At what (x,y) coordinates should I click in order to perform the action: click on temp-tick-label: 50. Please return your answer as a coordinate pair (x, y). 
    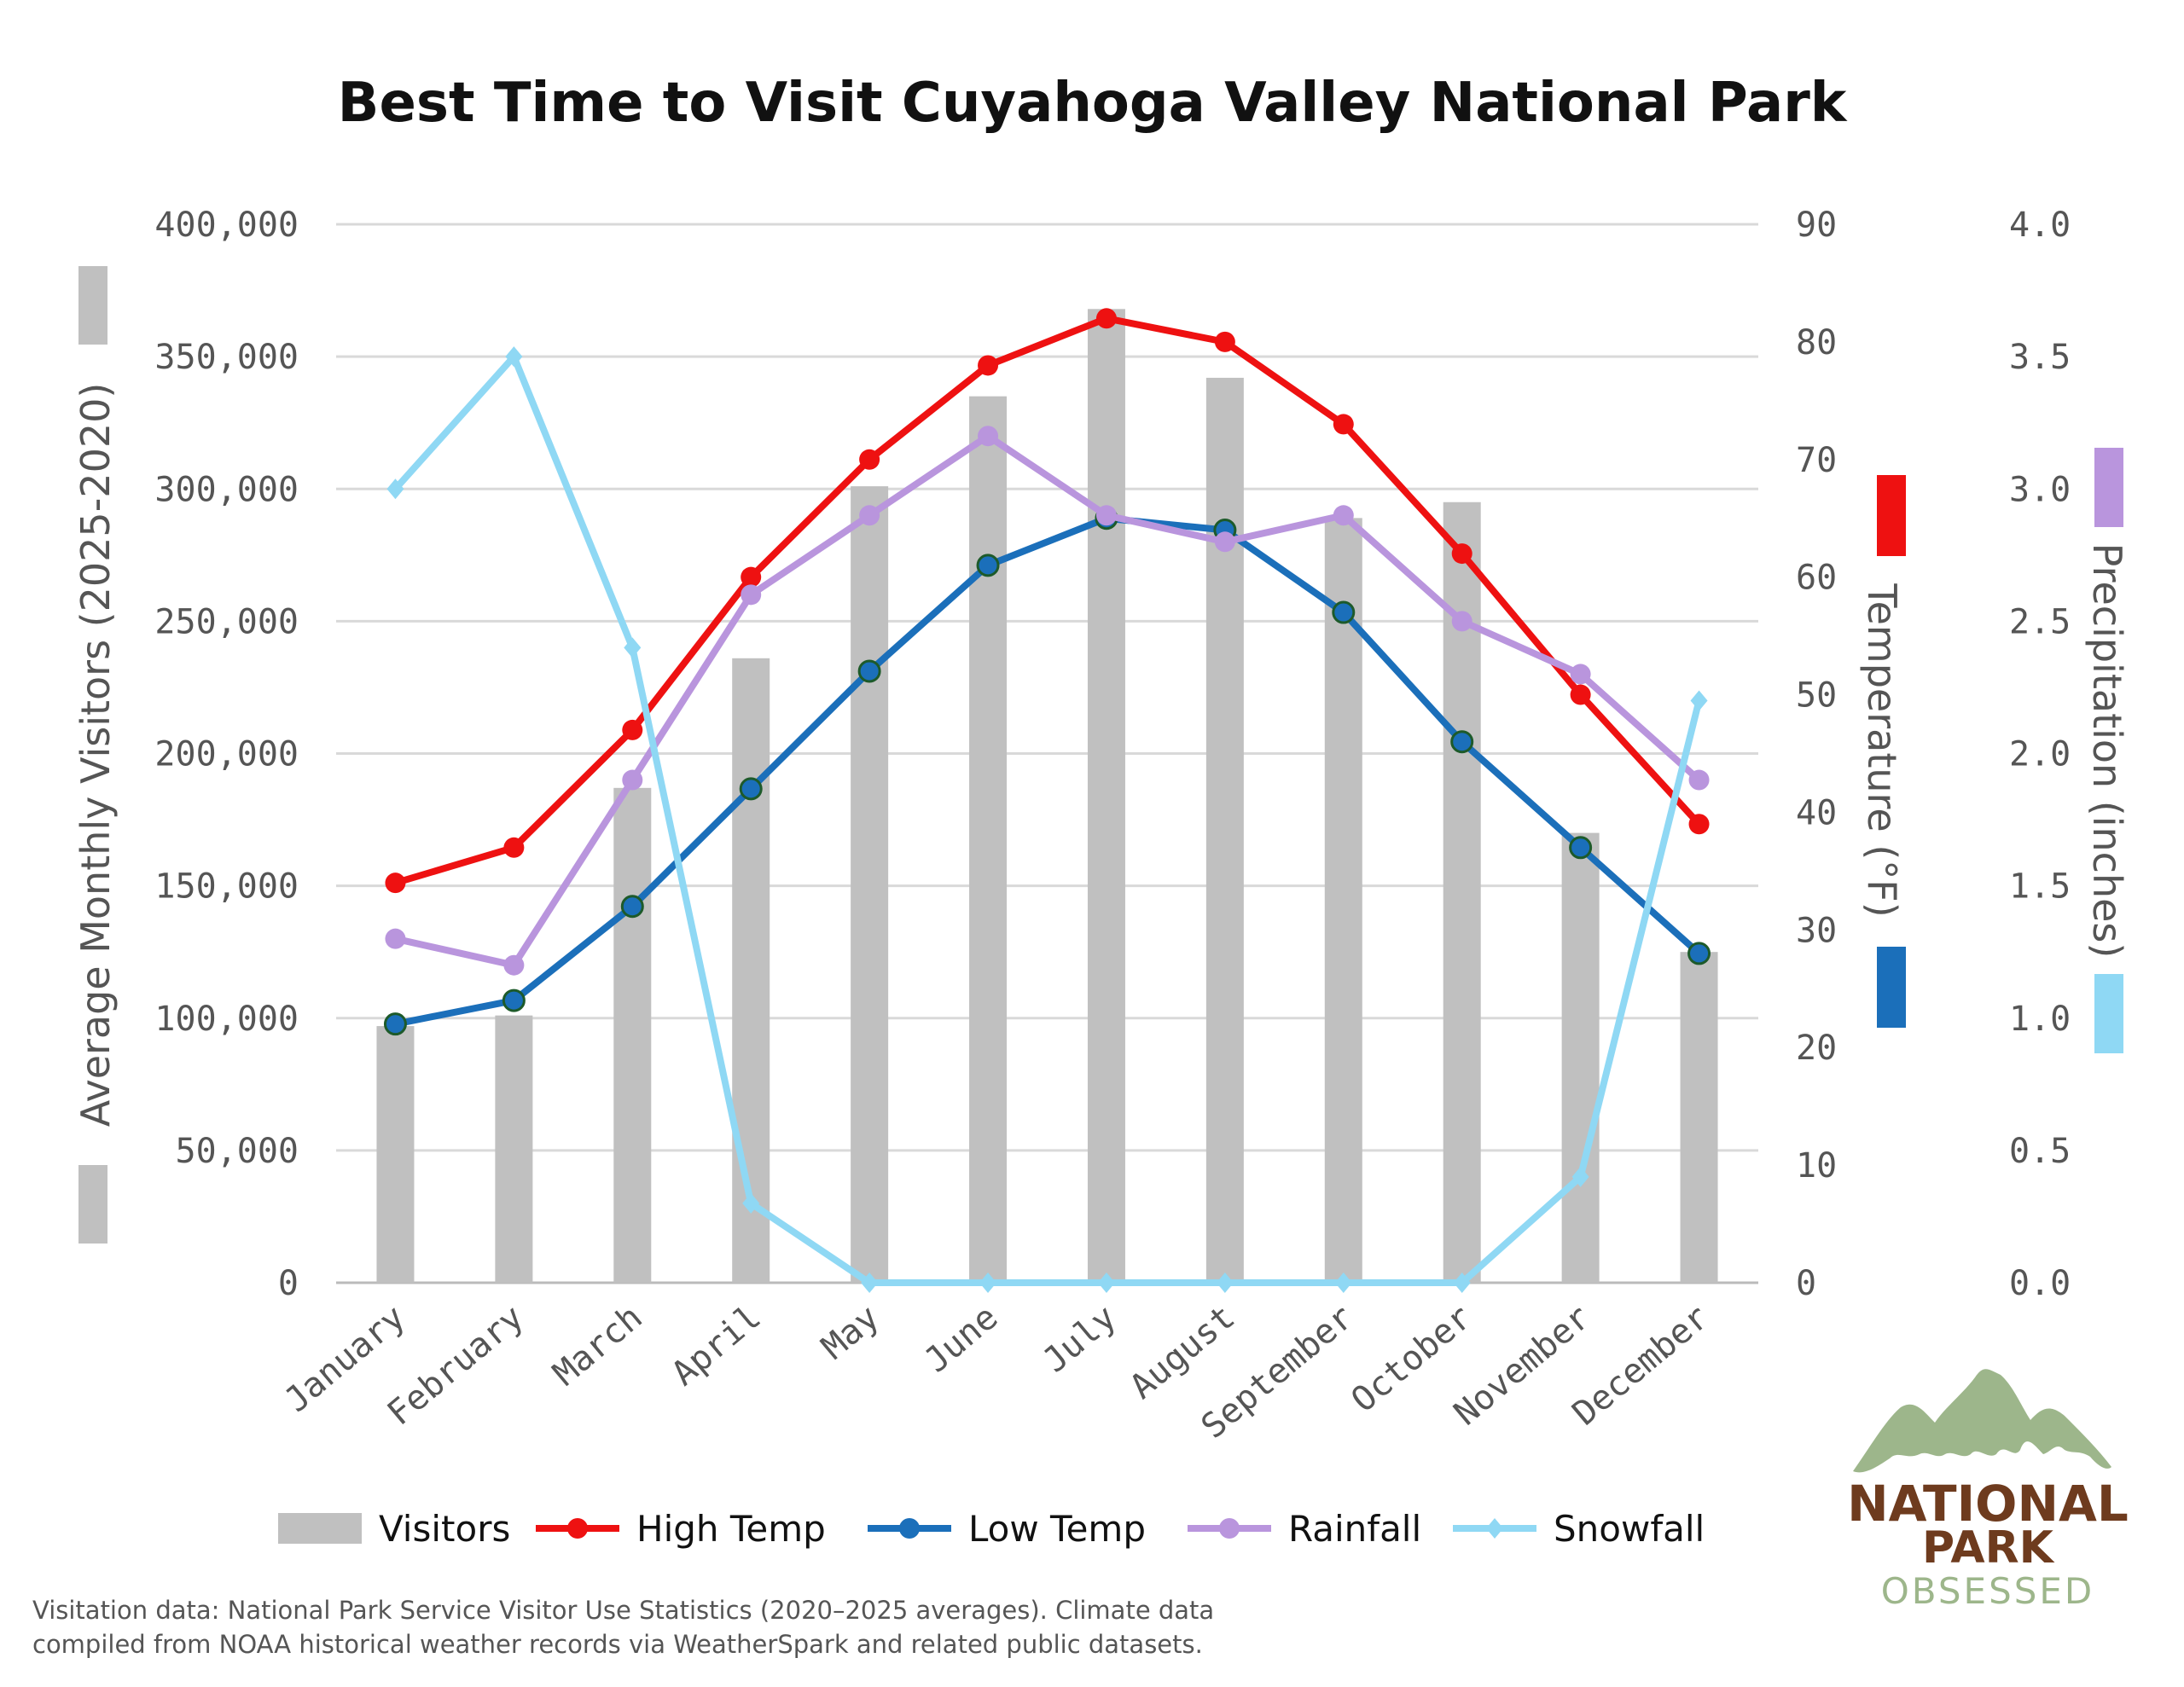
    Looking at the image, I should click on (1817, 696).